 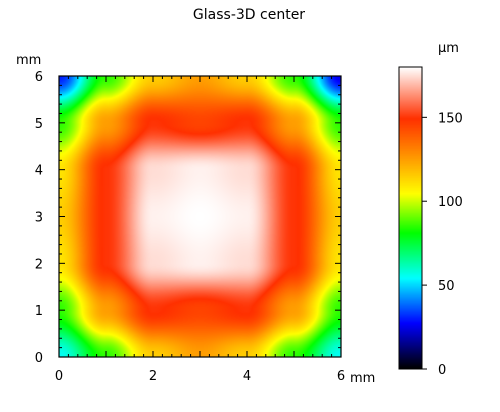 I want to click on colorbar, so click(x=410, y=218).